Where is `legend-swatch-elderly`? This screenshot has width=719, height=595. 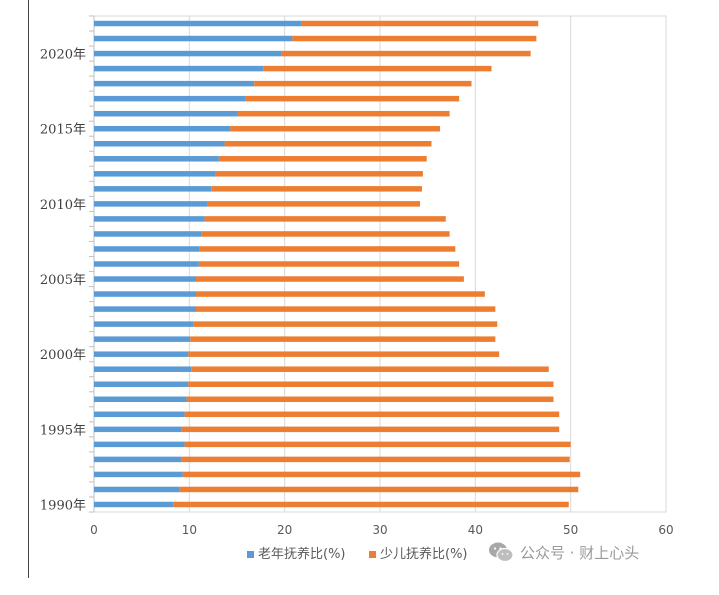 legend-swatch-elderly is located at coordinates (250, 554).